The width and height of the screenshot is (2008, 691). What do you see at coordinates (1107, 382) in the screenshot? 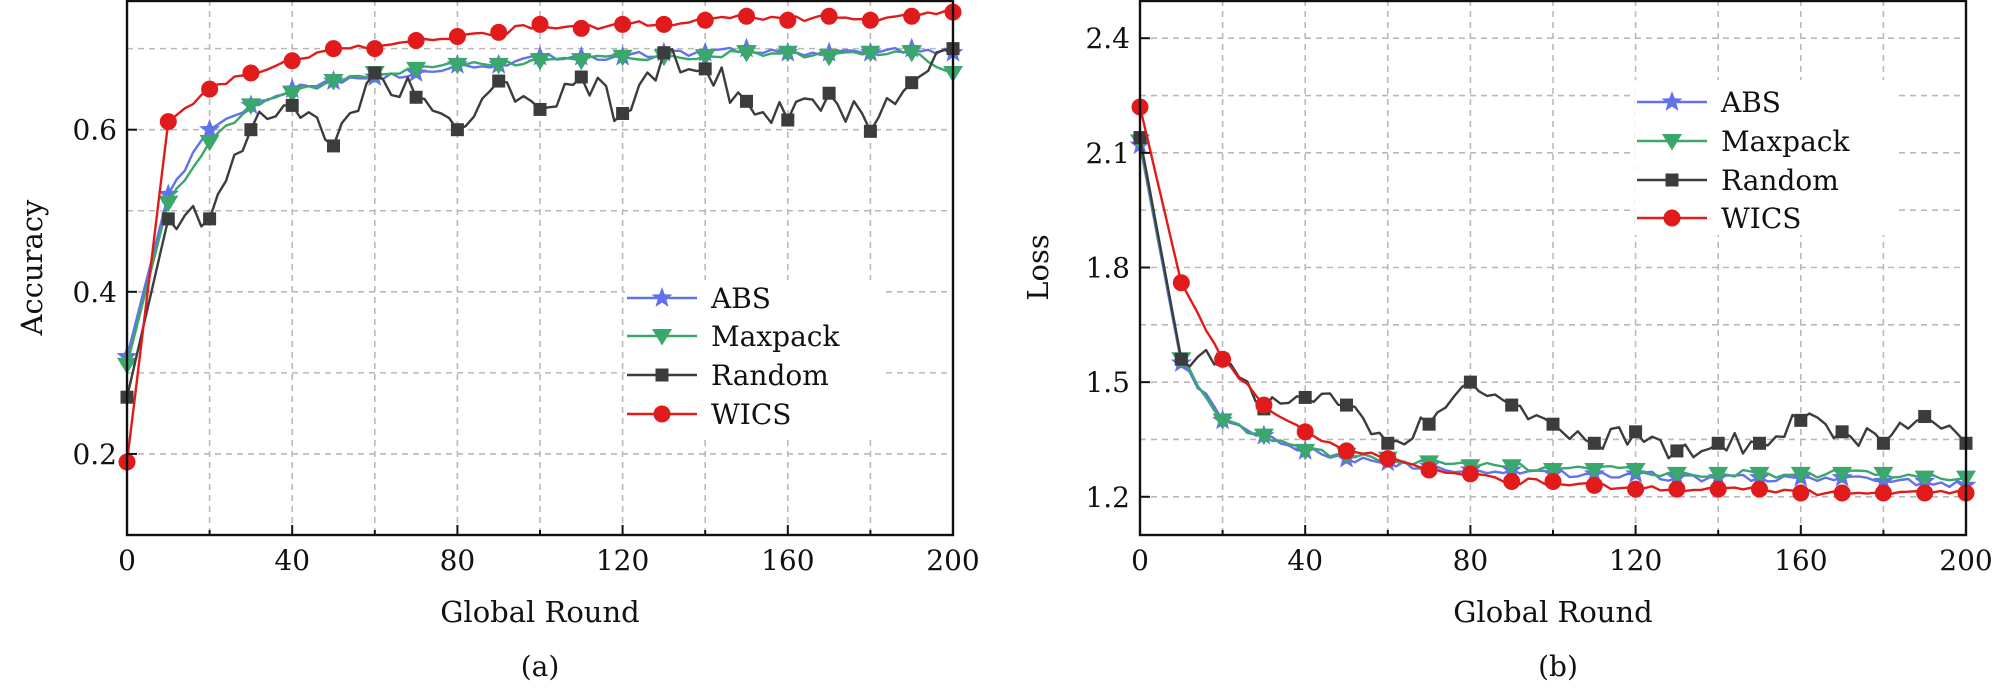
I see `y-tick-label: 1.5` at bounding box center [1107, 382].